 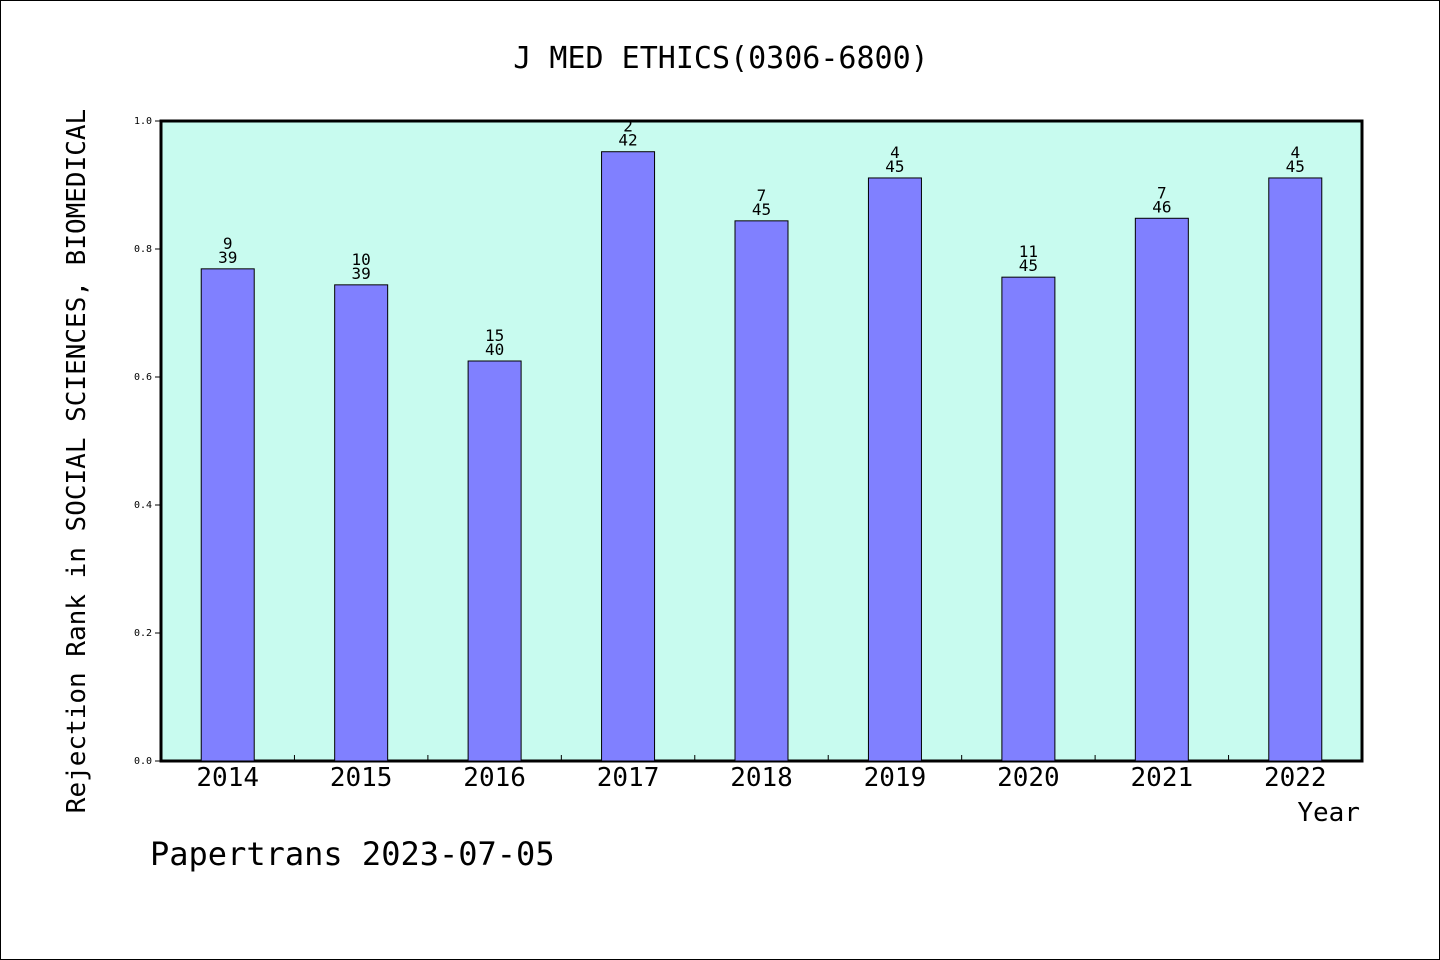 What do you see at coordinates (895, 778) in the screenshot?
I see `x-tick-label: 2019` at bounding box center [895, 778].